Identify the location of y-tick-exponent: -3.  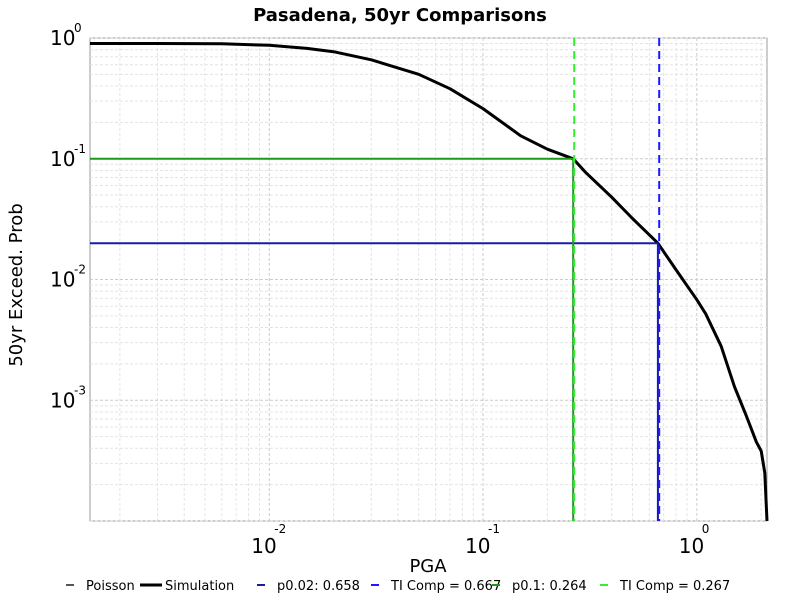
(80, 390).